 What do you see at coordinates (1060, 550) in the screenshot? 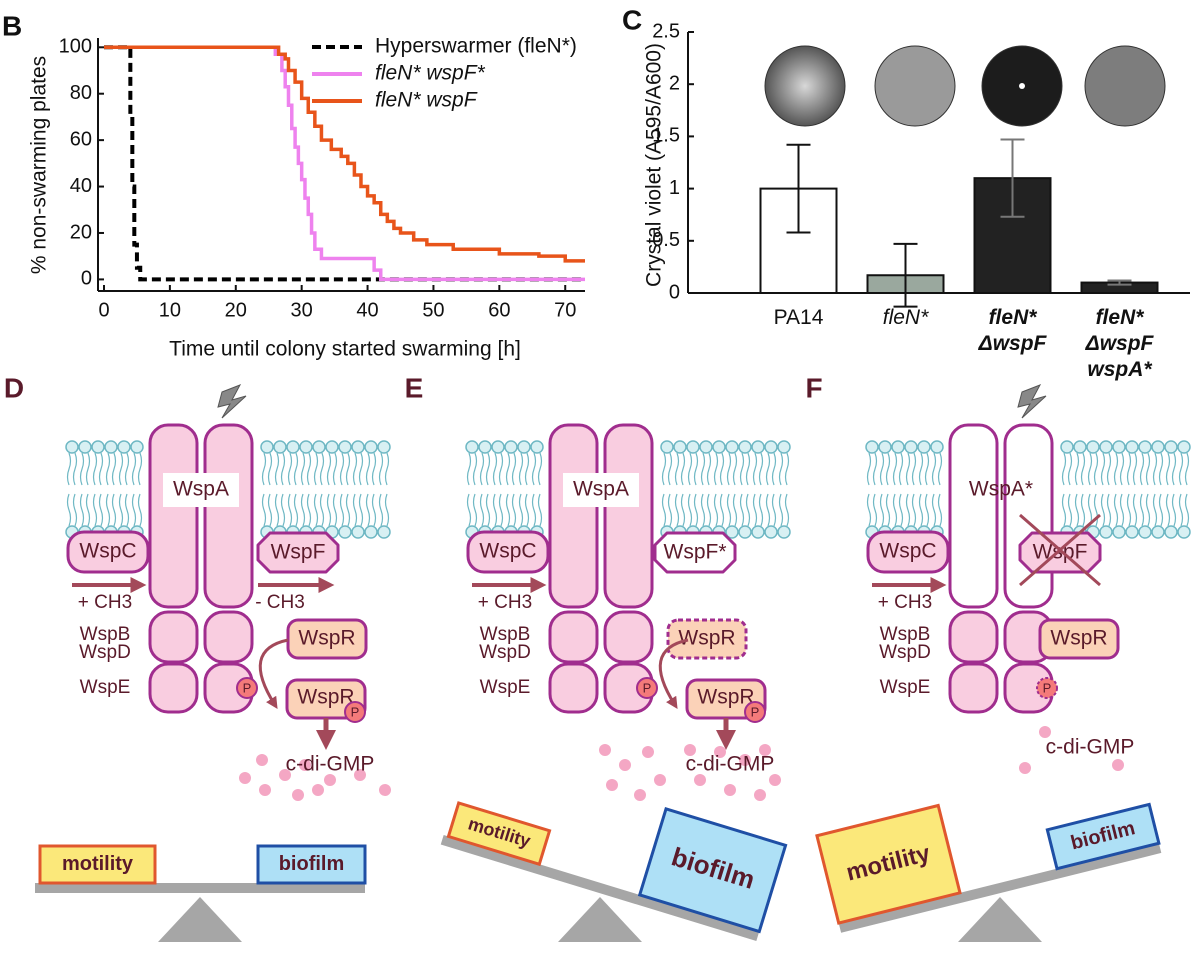
I see `wspf-cross` at bounding box center [1060, 550].